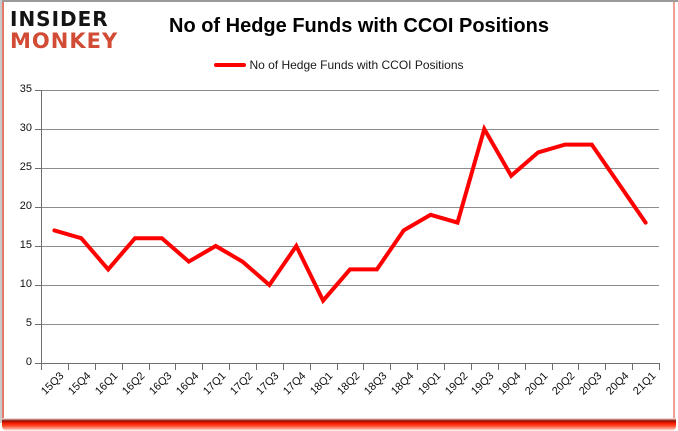 This screenshot has height=431, width=678. Describe the element at coordinates (25, 128) in the screenshot. I see `y-axis-tick-label: 30` at that location.